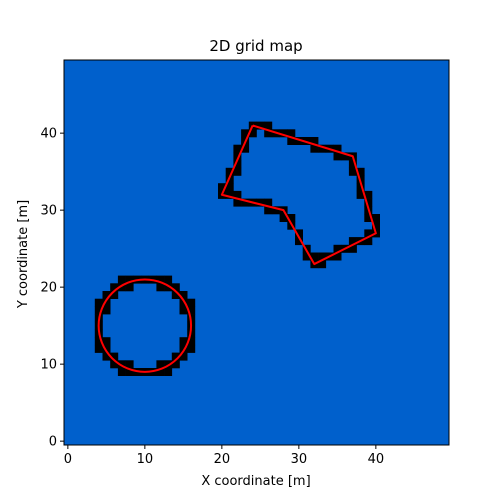 This screenshot has width=500, height=500. Describe the element at coordinates (299, 459) in the screenshot. I see `x-tick-label: 30` at that location.